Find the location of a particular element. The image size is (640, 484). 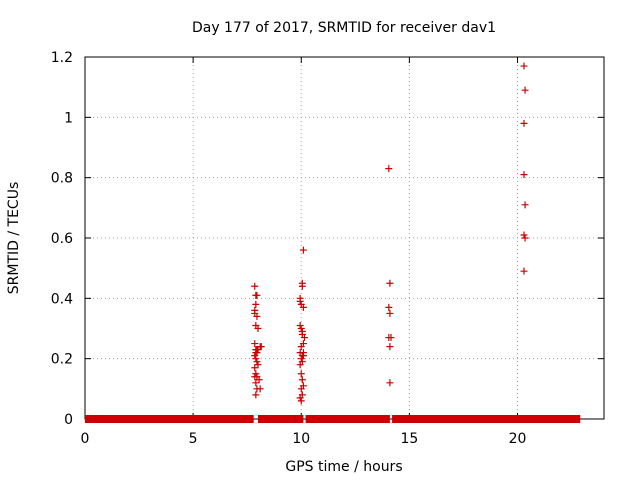

y-tick-label: 0.6 is located at coordinates (62, 239).